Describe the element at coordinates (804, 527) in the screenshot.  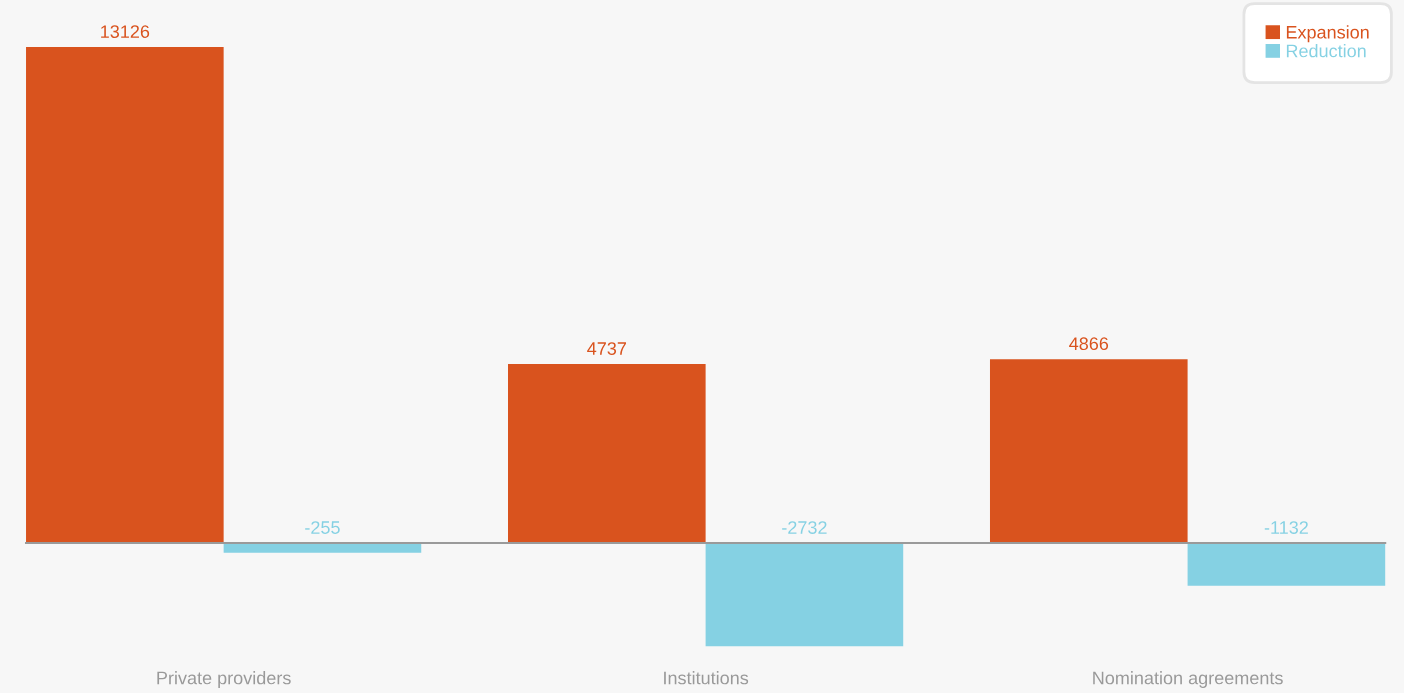
I see `data-label: -2732` at that location.